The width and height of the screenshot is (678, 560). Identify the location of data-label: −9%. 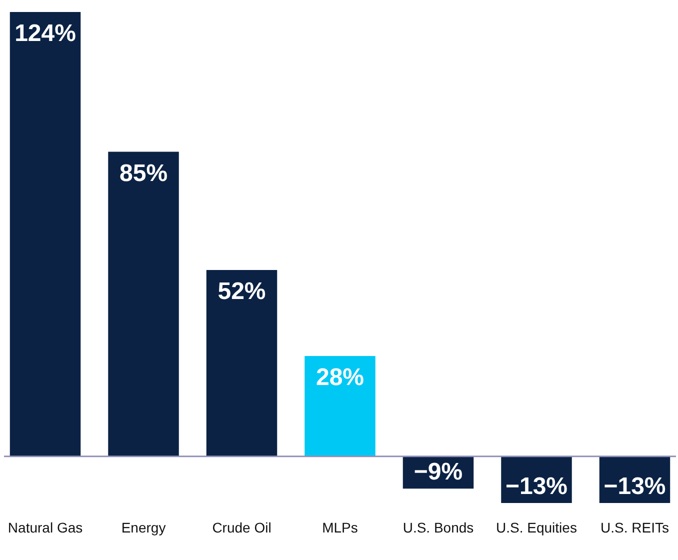
(438, 472).